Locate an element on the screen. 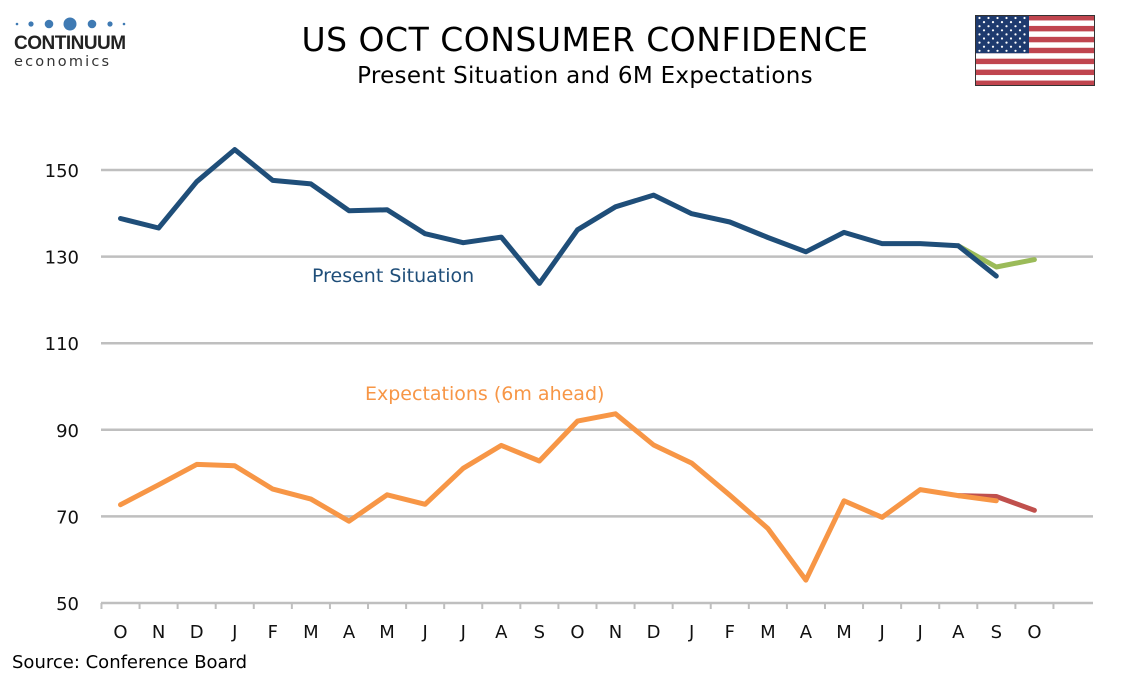  y-tick-label: 110 is located at coordinates (62, 344).